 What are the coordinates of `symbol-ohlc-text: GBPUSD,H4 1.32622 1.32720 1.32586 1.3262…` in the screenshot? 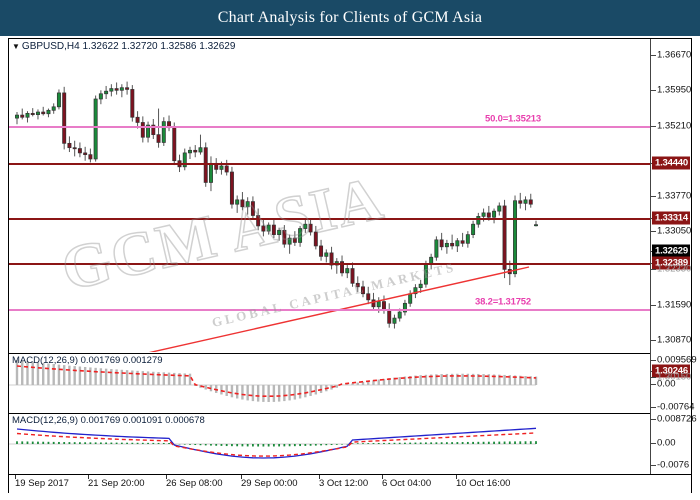 It's located at (128, 46).